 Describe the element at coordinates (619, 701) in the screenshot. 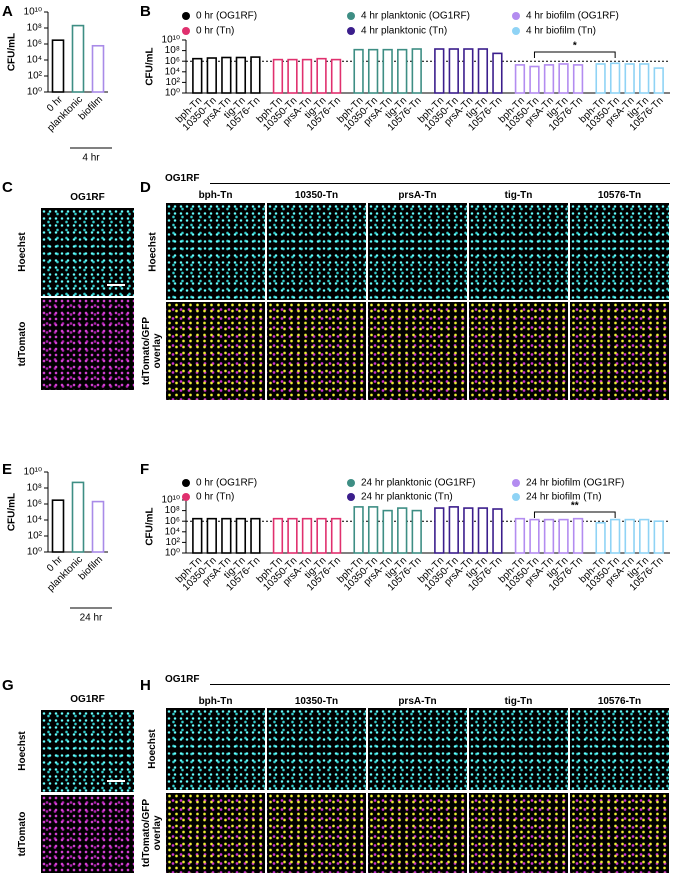

I see `column-label: 10576-Tn` at that location.